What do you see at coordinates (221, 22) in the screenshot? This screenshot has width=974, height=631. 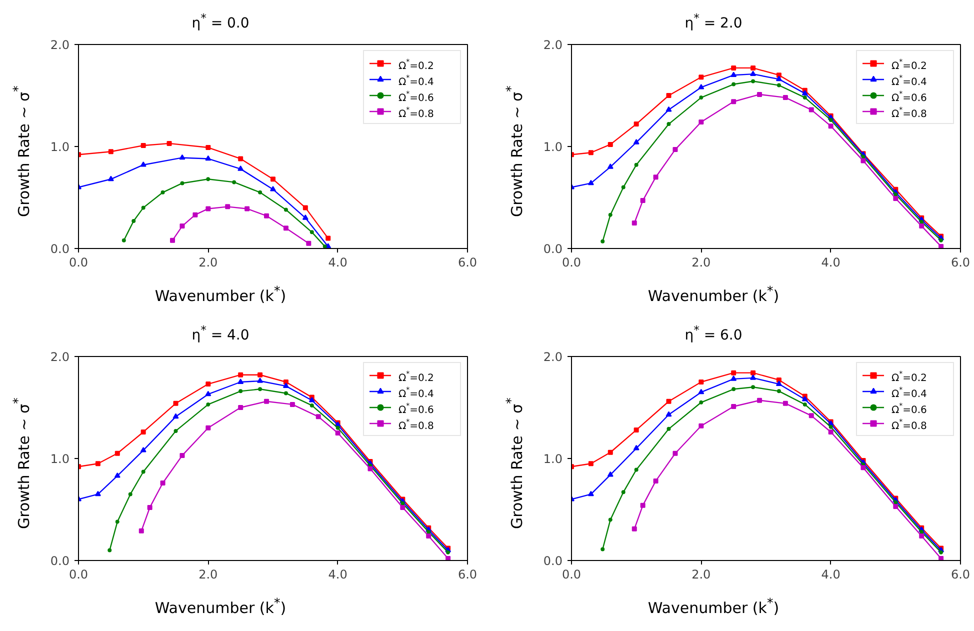 I see `chart-title: η$^{*}$ = 0.0` at bounding box center [221, 22].